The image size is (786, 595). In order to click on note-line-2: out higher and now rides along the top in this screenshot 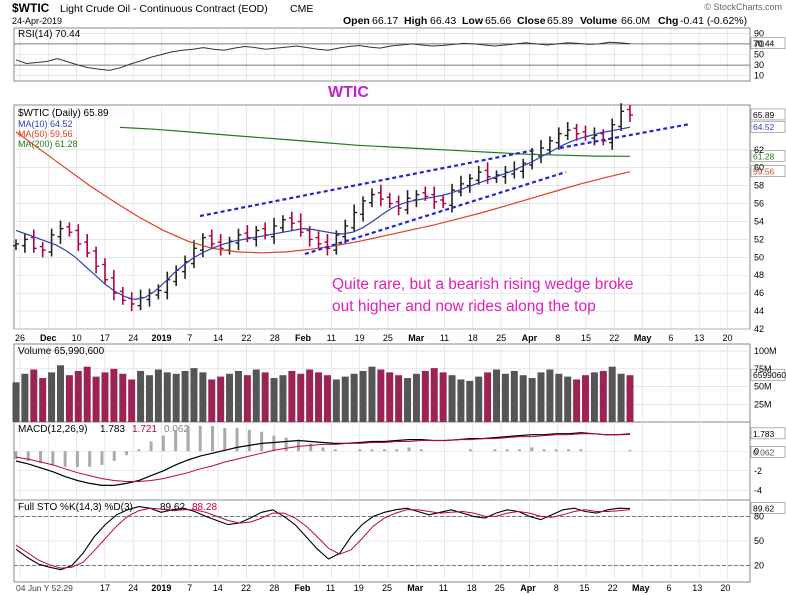, I will do `click(464, 306)`.